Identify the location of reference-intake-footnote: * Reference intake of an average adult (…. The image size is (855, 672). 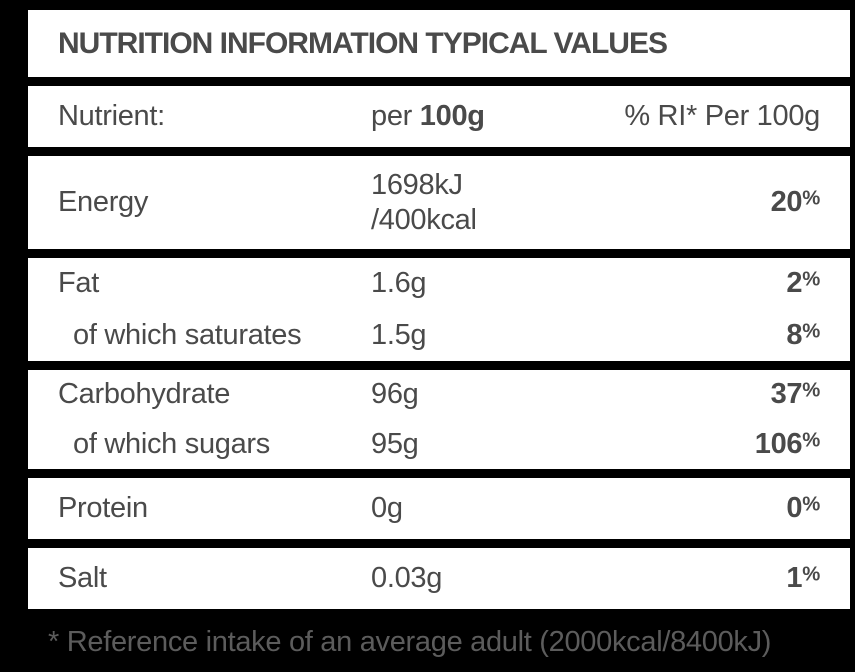
(410, 641).